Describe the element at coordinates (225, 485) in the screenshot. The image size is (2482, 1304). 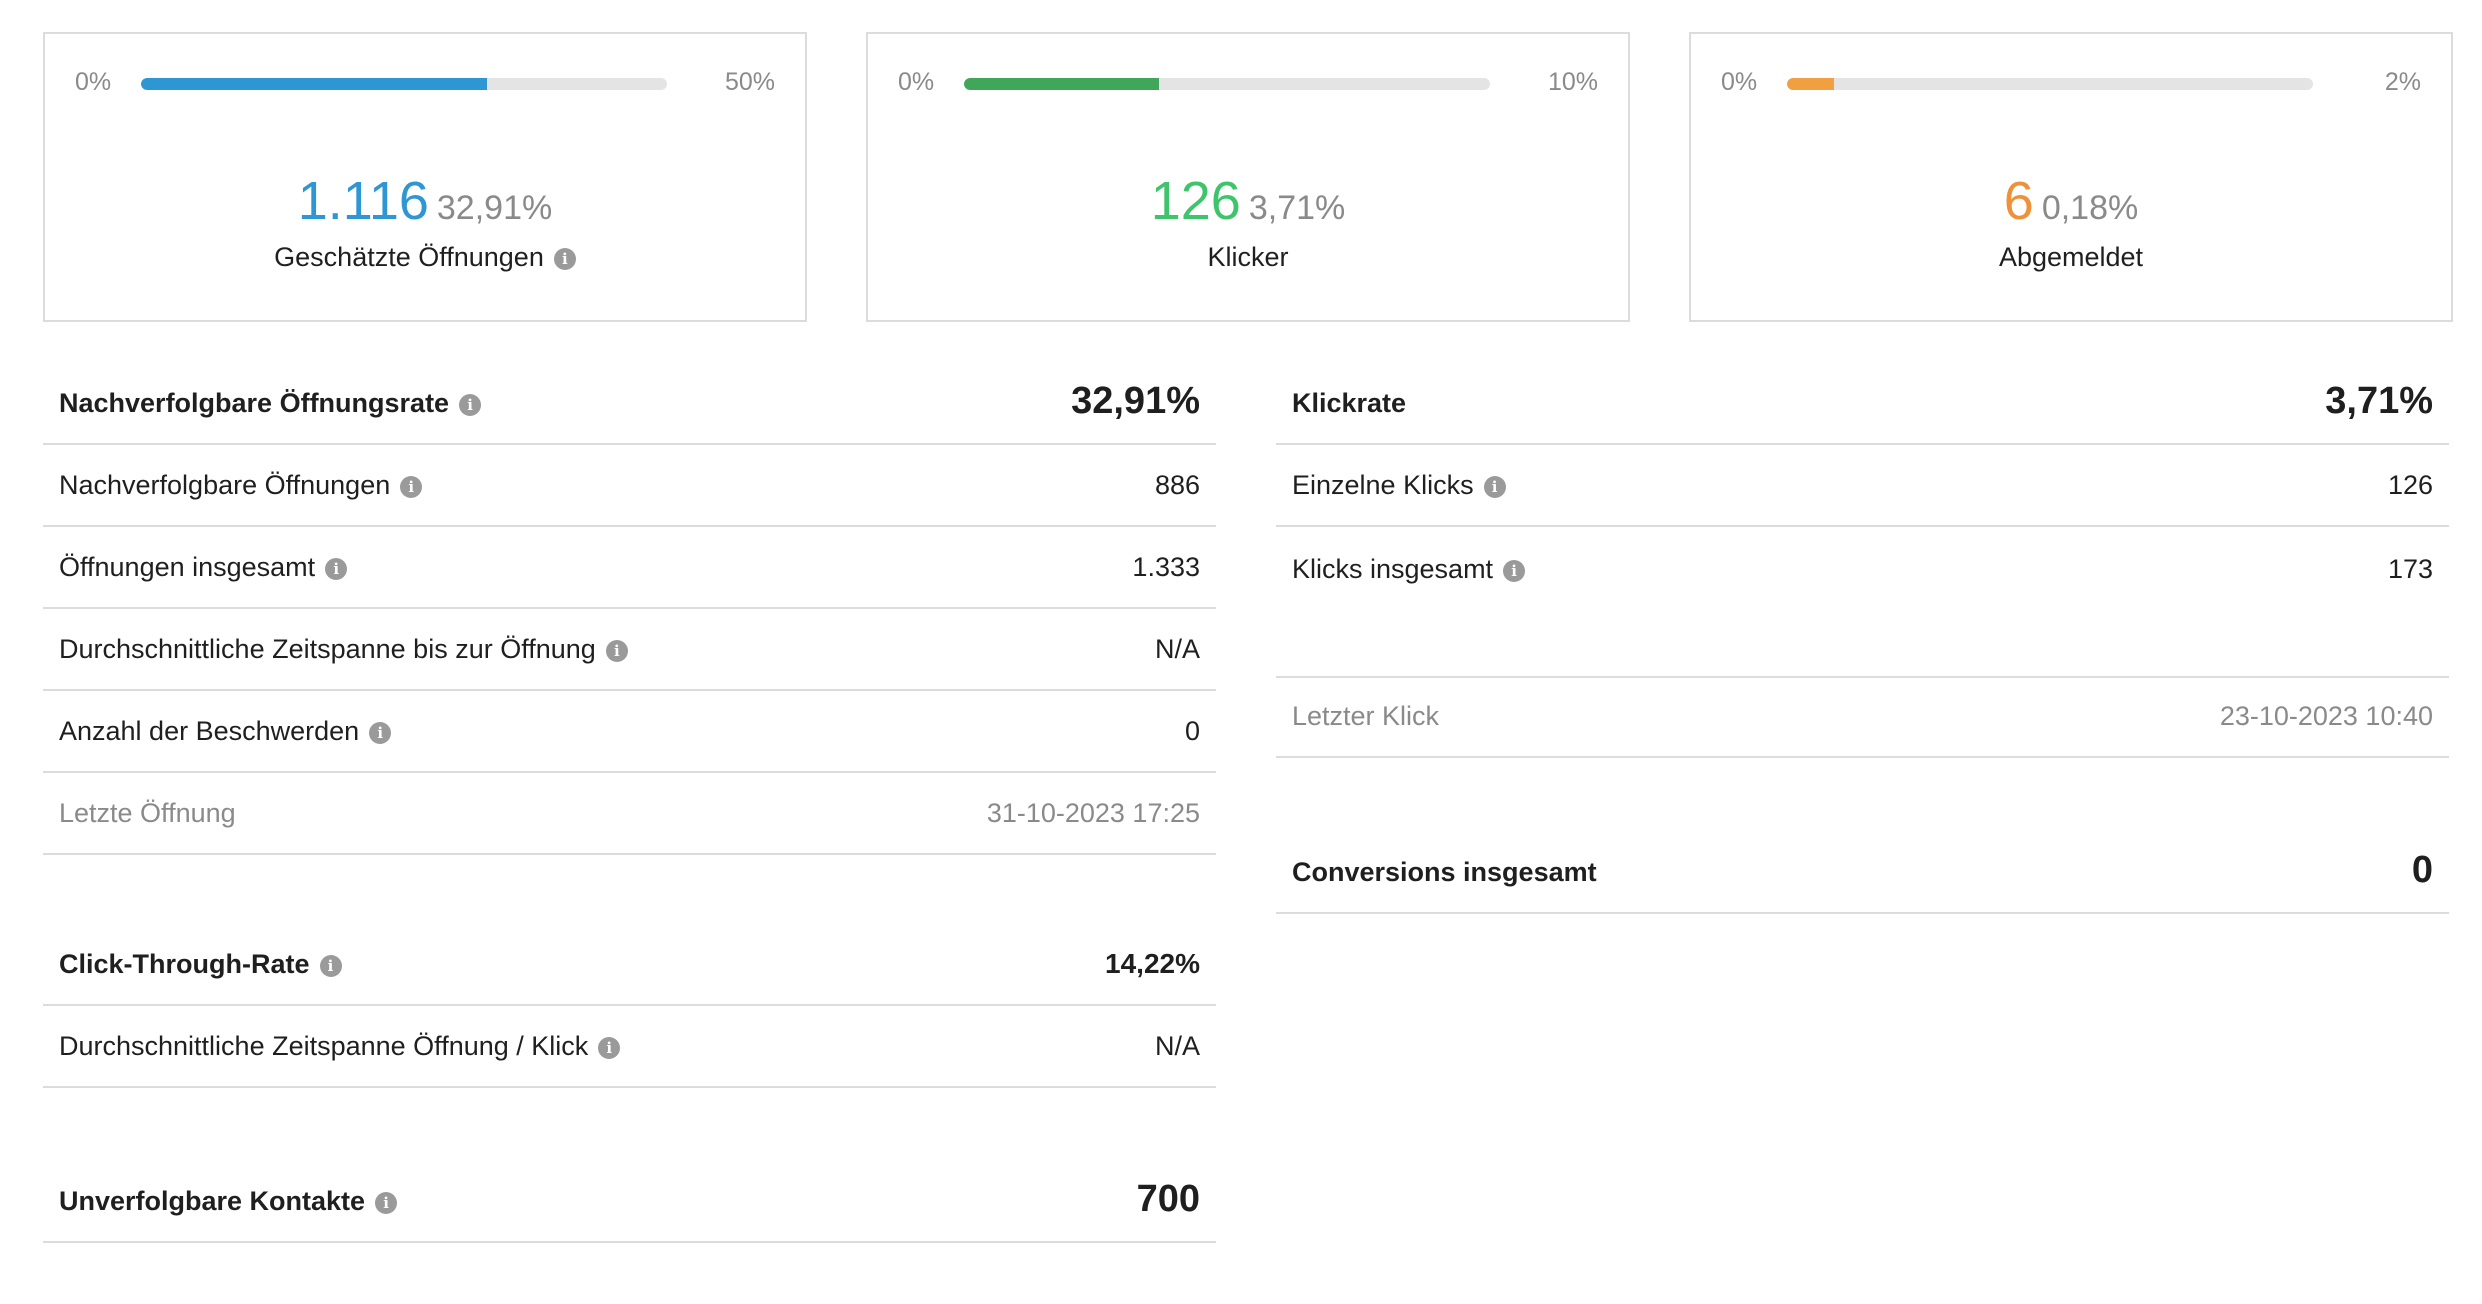
I see `tracked-opens-label: Nachverfolgbare Öffnungen` at that location.